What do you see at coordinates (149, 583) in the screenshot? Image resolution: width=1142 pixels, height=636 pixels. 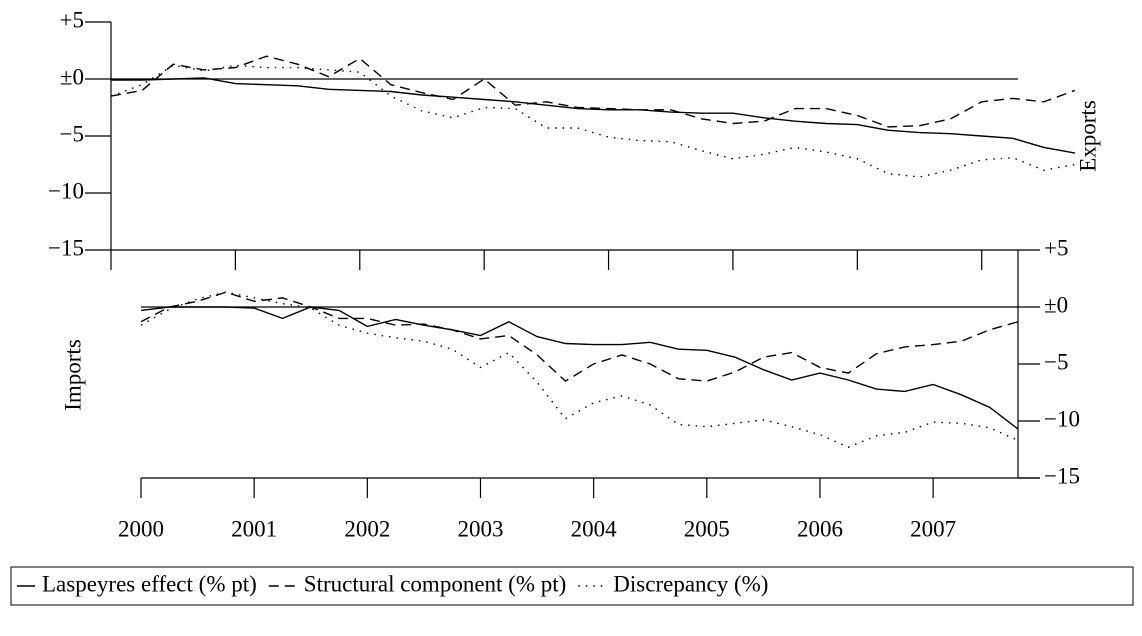 I see `legend-label: Laspeyres effect (% pt)` at bounding box center [149, 583].